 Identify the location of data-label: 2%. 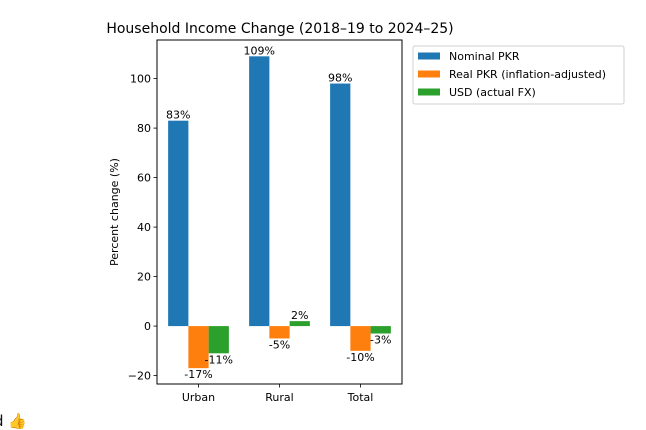
(299, 315).